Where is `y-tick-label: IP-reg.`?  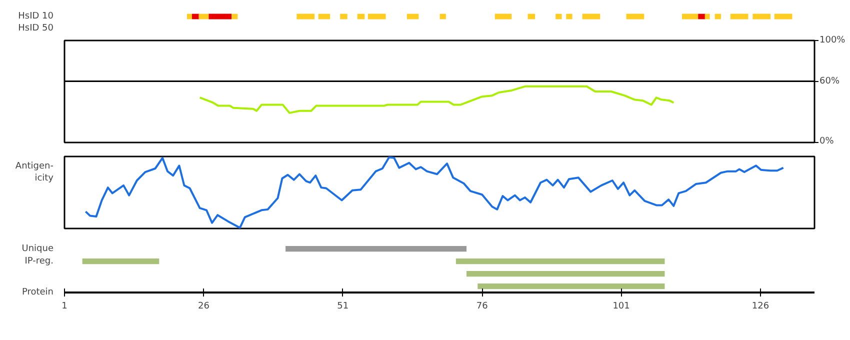 y-tick-label: IP-reg. is located at coordinates (39, 261).